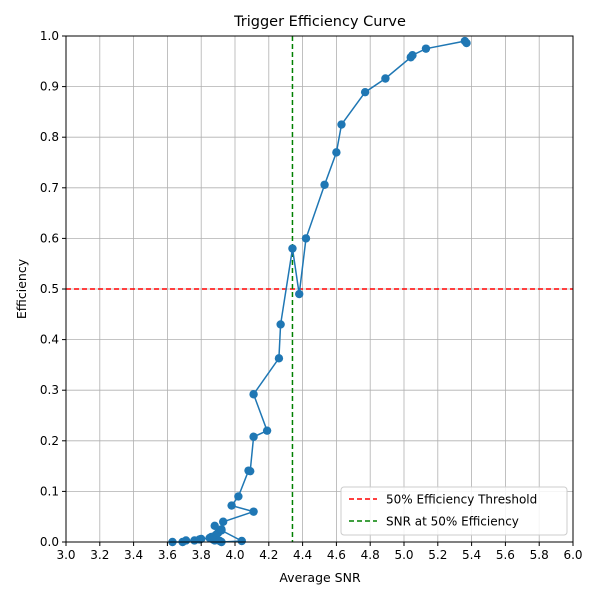  I want to click on x-tick-label: 5.0, so click(403, 555).